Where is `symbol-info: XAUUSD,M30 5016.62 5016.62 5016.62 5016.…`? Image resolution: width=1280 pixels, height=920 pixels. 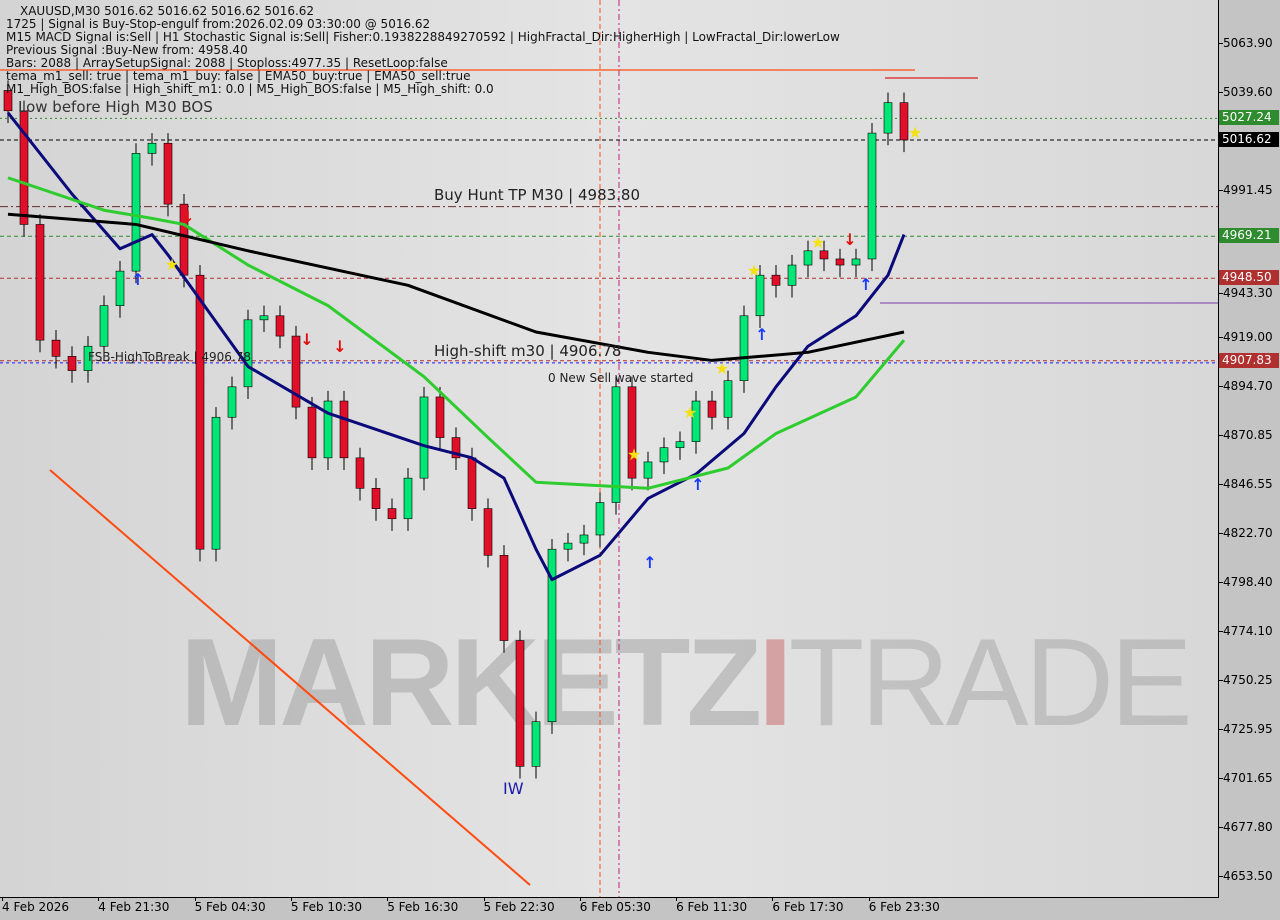
symbol-info: XAUUSD,M30 5016.62 5016.62 5016.62 5016.… is located at coordinates (167, 11).